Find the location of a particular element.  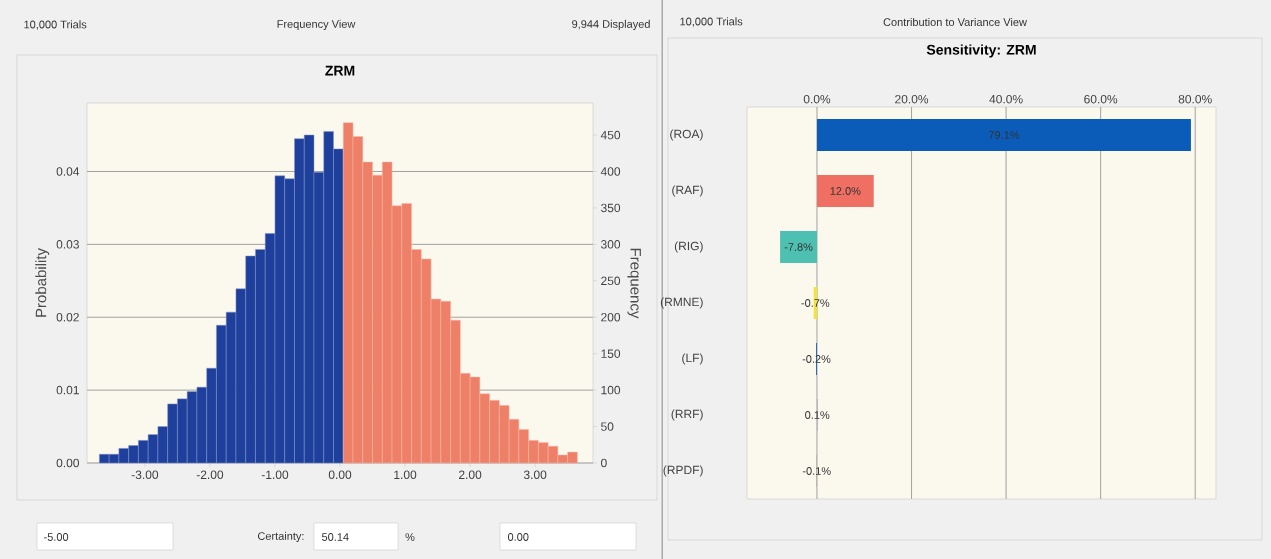

y-tick-label: (LF) is located at coordinates (692, 359).